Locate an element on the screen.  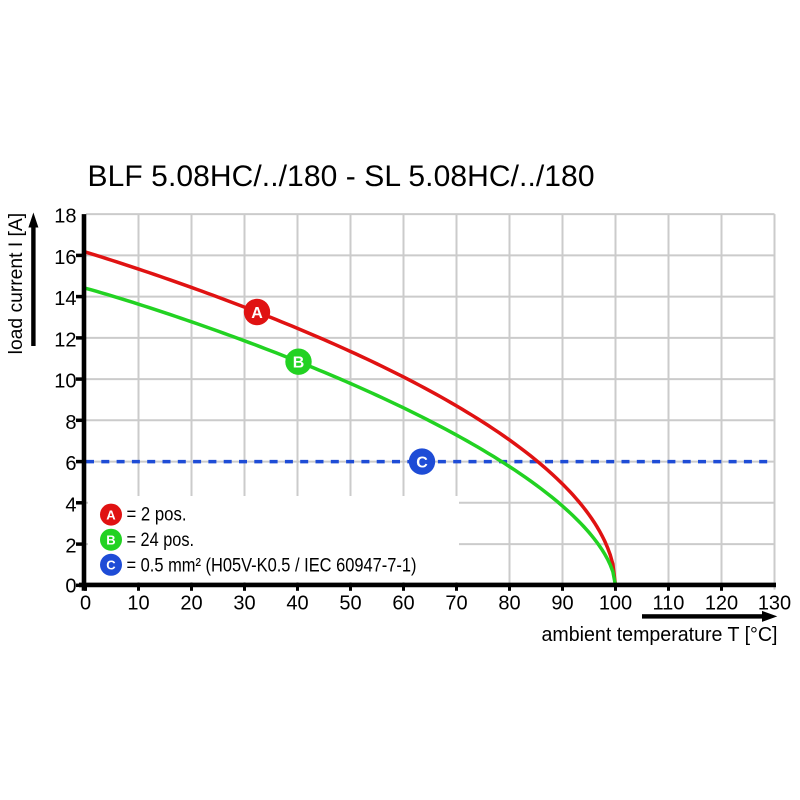
svg-text: load current I [A] is located at coordinates (16, 283).